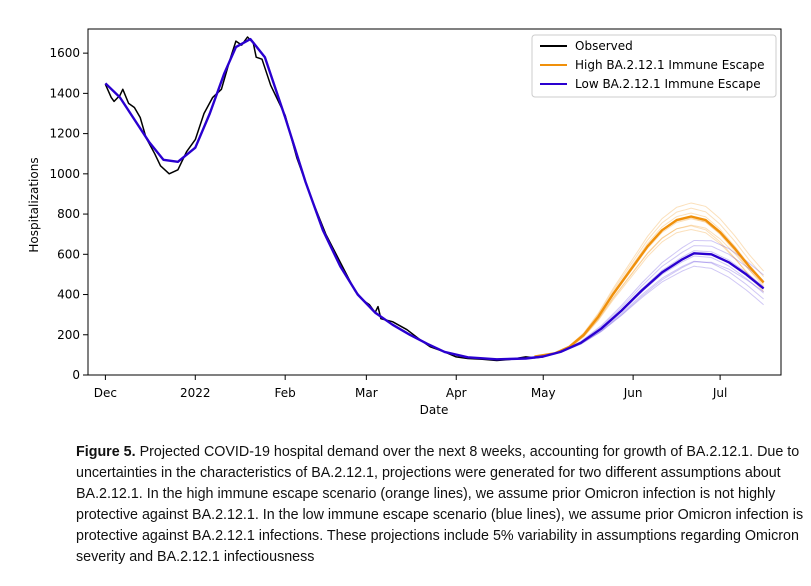 The width and height of the screenshot is (811, 586). Describe the element at coordinates (670, 65) in the screenshot. I see `legend-label: High BA.2.12.1 Immune Escape` at that location.